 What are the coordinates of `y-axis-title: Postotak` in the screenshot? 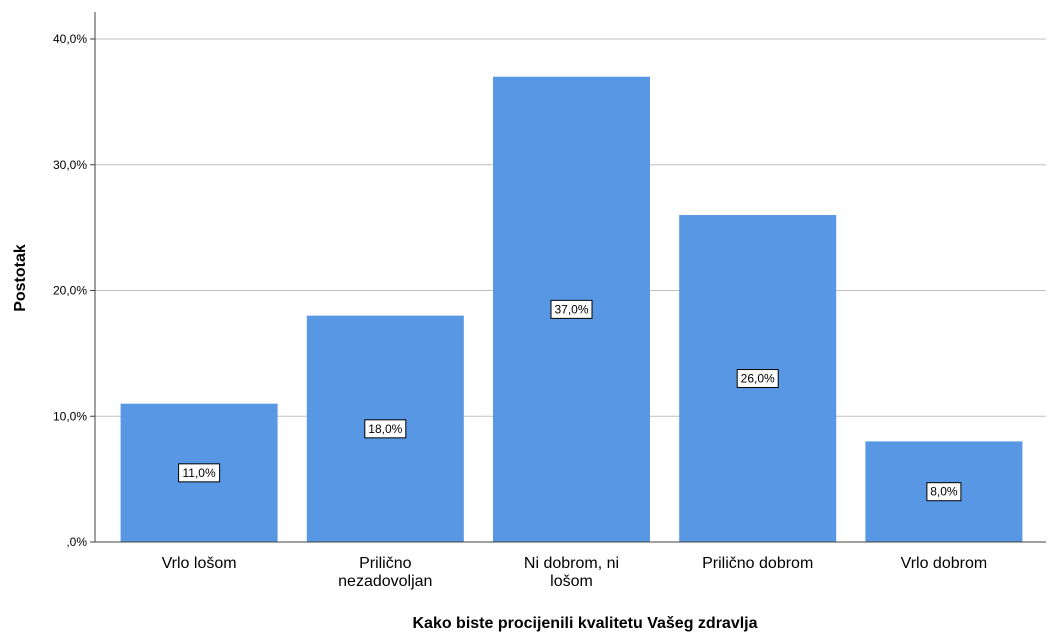 It's located at (20, 278).